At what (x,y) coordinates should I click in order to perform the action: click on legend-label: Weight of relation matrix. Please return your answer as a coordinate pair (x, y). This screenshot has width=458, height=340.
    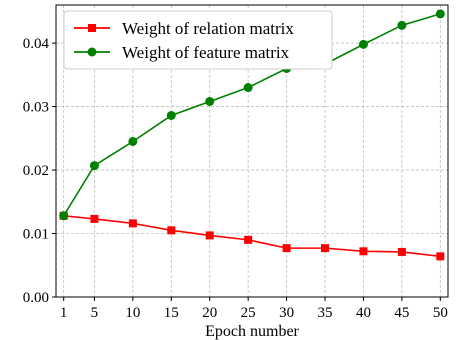
    Looking at the image, I should click on (208, 28).